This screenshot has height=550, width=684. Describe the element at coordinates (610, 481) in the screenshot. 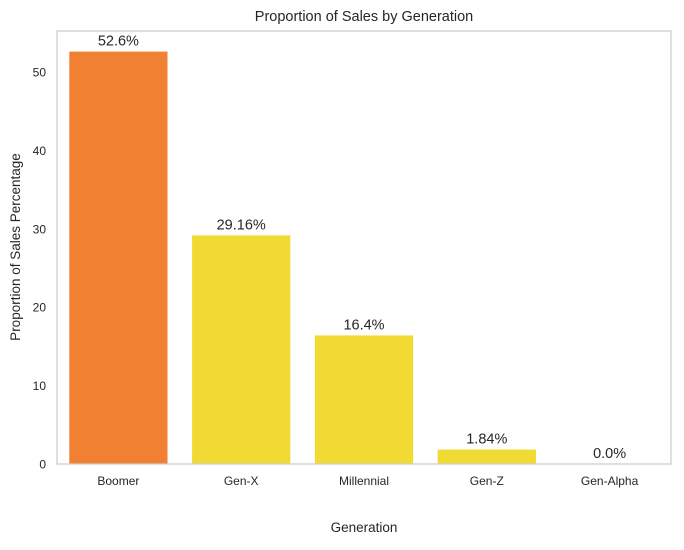

I see `x-tick-label-gen-alpha: Gen-Alpha` at that location.